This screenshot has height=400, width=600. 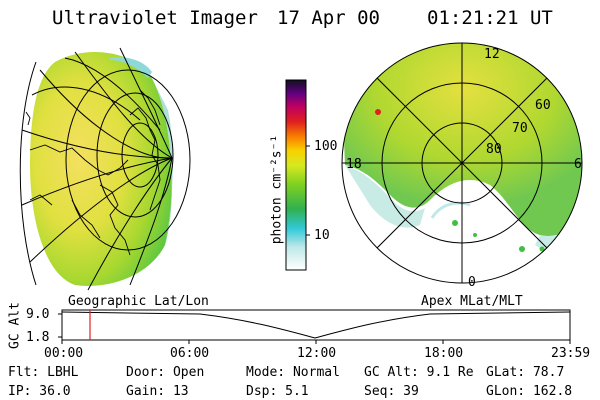 What do you see at coordinates (490, 18) in the screenshot?
I see `time-label: 01:21:21 UT` at bounding box center [490, 18].